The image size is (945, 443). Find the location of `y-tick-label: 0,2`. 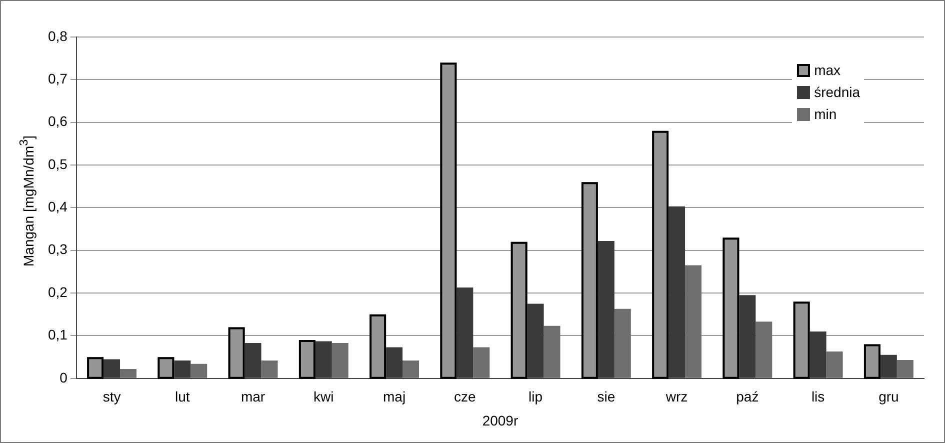

y-tick-label: 0,2 is located at coordinates (58, 292).